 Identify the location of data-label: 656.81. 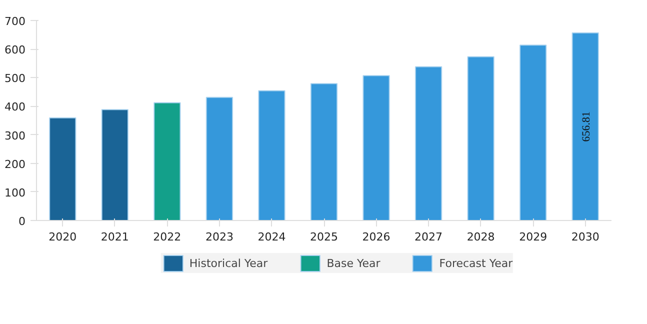
(586, 127).